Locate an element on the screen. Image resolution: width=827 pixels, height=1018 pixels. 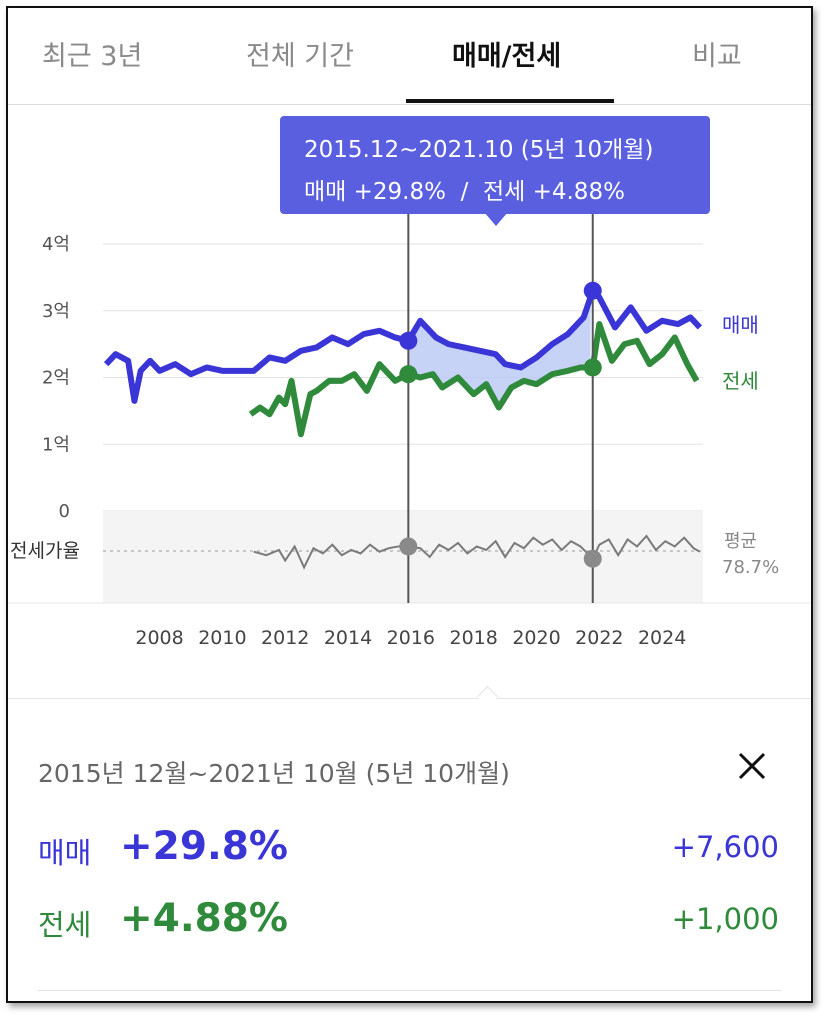
sale-label: 매매 is located at coordinates (65, 853).